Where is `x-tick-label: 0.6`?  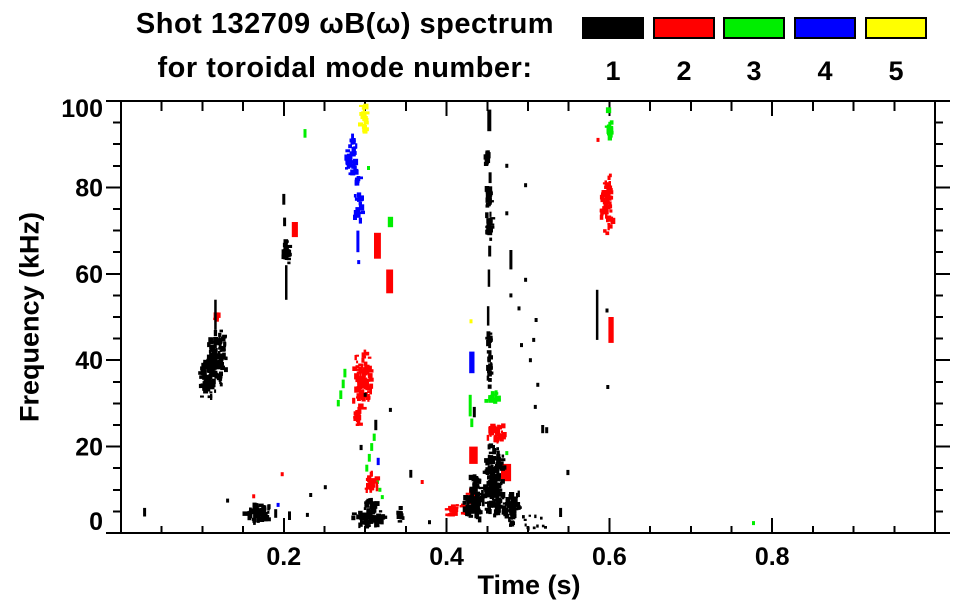
x-tick-label: 0.6 is located at coordinates (609, 557).